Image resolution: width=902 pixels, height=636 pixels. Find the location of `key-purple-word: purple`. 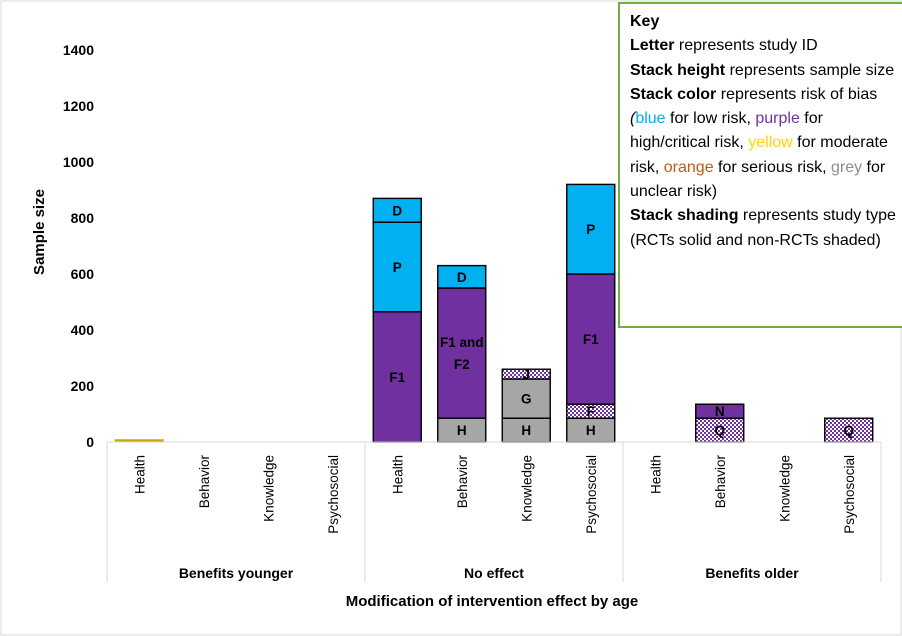

key-purple-word: purple is located at coordinates (777, 119).